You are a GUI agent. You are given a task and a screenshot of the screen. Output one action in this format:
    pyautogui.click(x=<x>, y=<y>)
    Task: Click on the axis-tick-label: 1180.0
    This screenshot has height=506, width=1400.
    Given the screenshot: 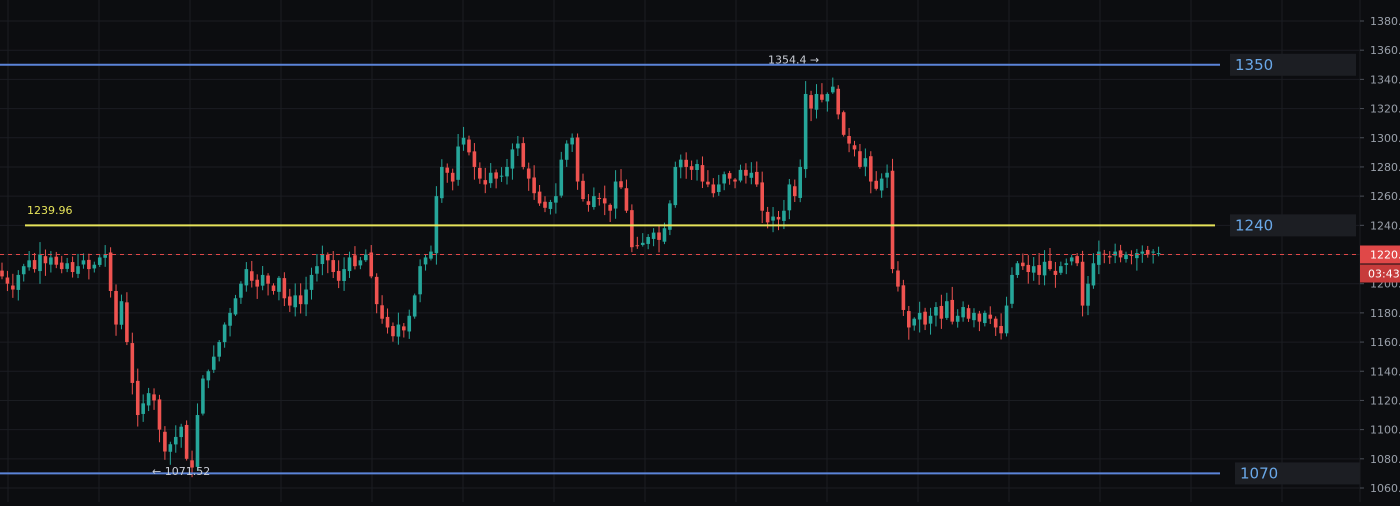 What is the action you would take?
    pyautogui.click(x=1385, y=313)
    